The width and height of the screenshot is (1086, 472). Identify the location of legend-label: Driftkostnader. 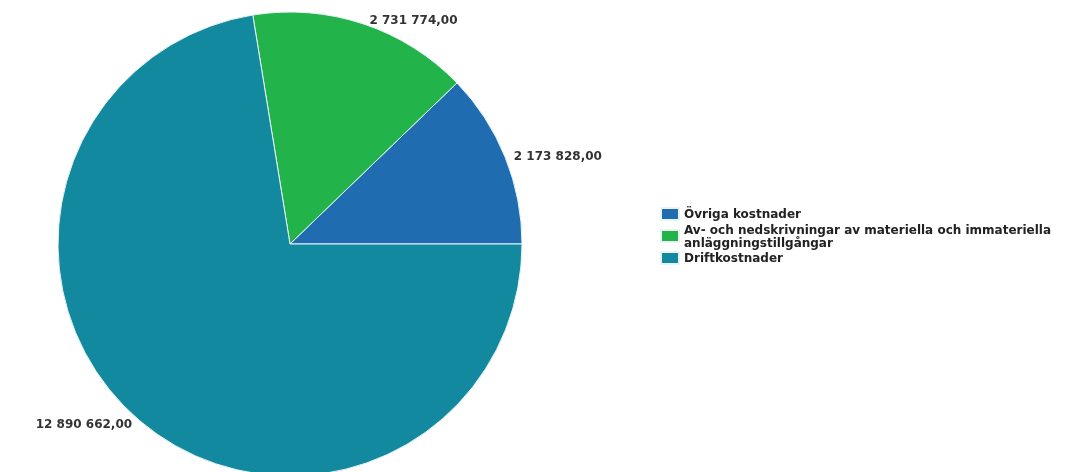
(734, 258).